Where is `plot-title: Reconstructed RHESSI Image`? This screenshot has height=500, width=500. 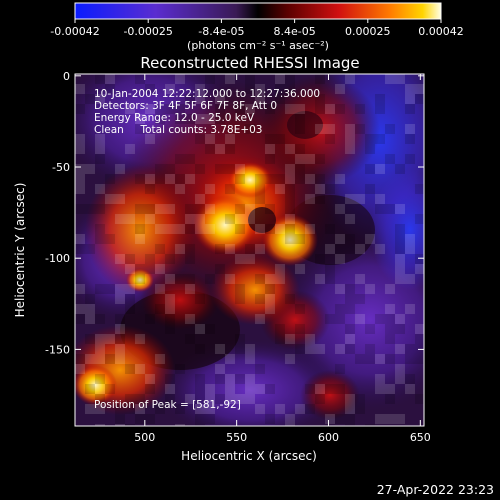
plot-title: Reconstructed RHESSI Image is located at coordinates (249, 63).